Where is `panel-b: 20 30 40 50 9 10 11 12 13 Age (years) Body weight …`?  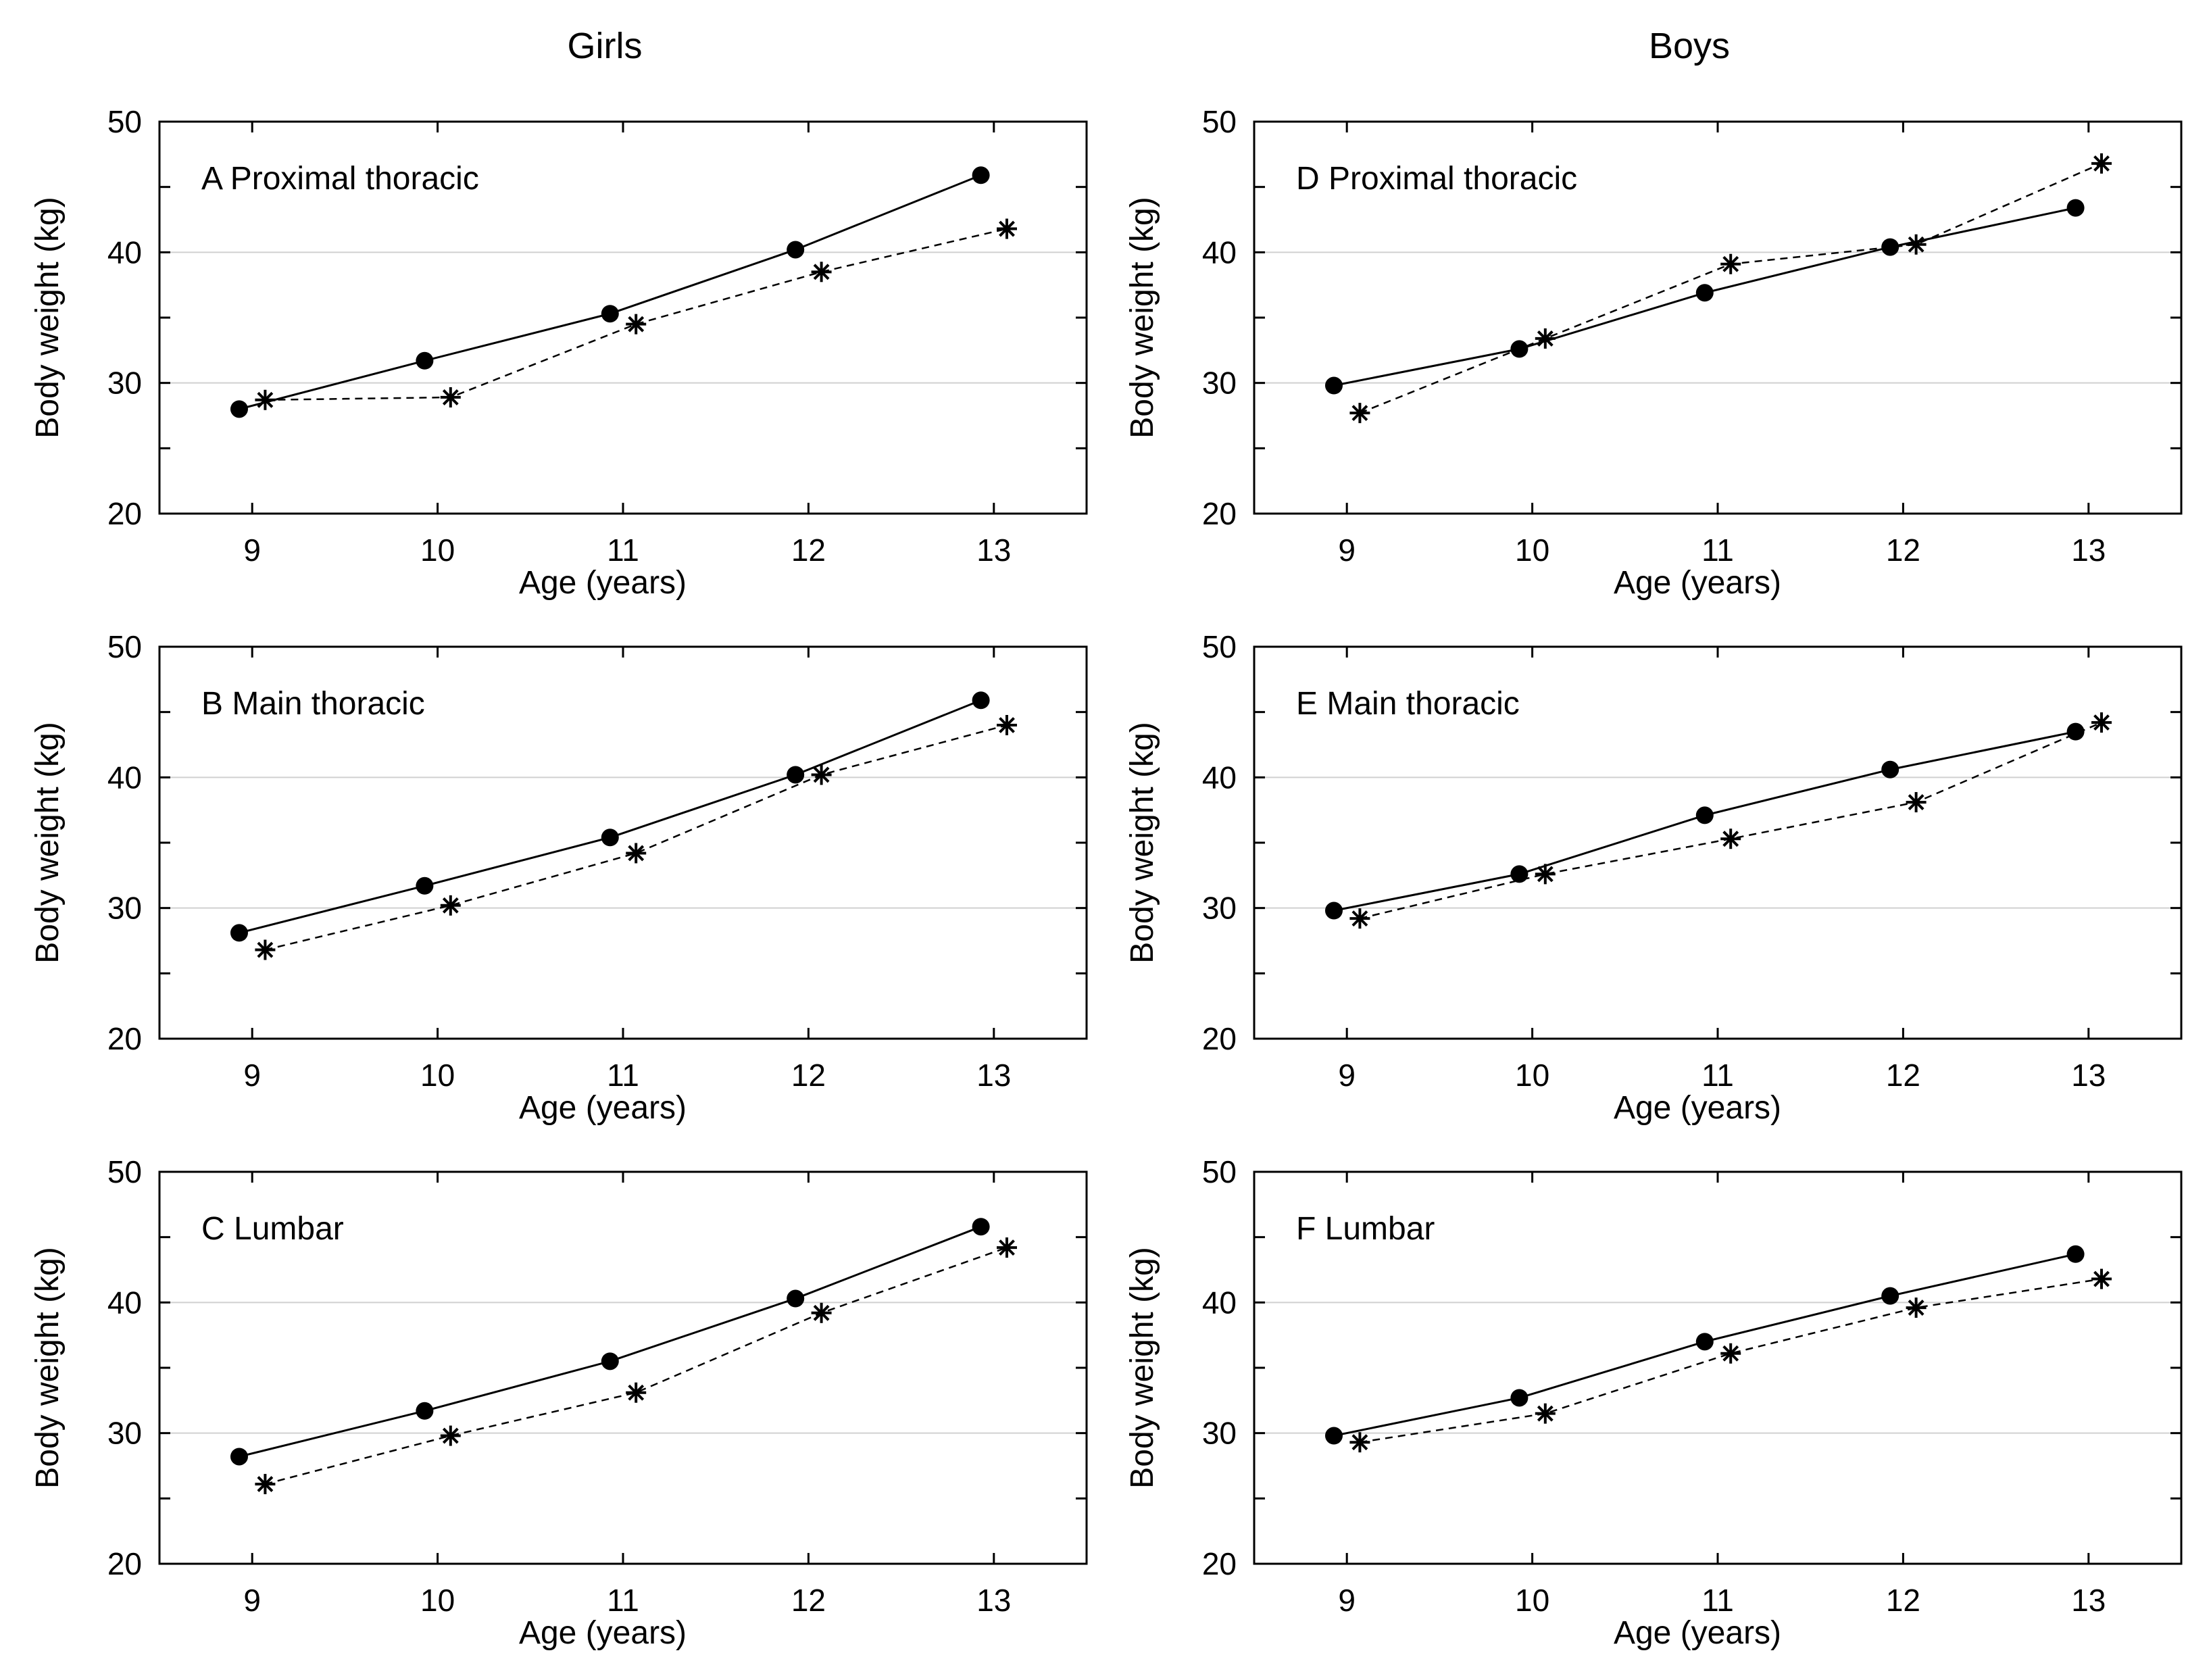 panel-b: 20 30 40 50 9 10 11 12 13 Age (years) Body weight … is located at coordinates (559, 878).